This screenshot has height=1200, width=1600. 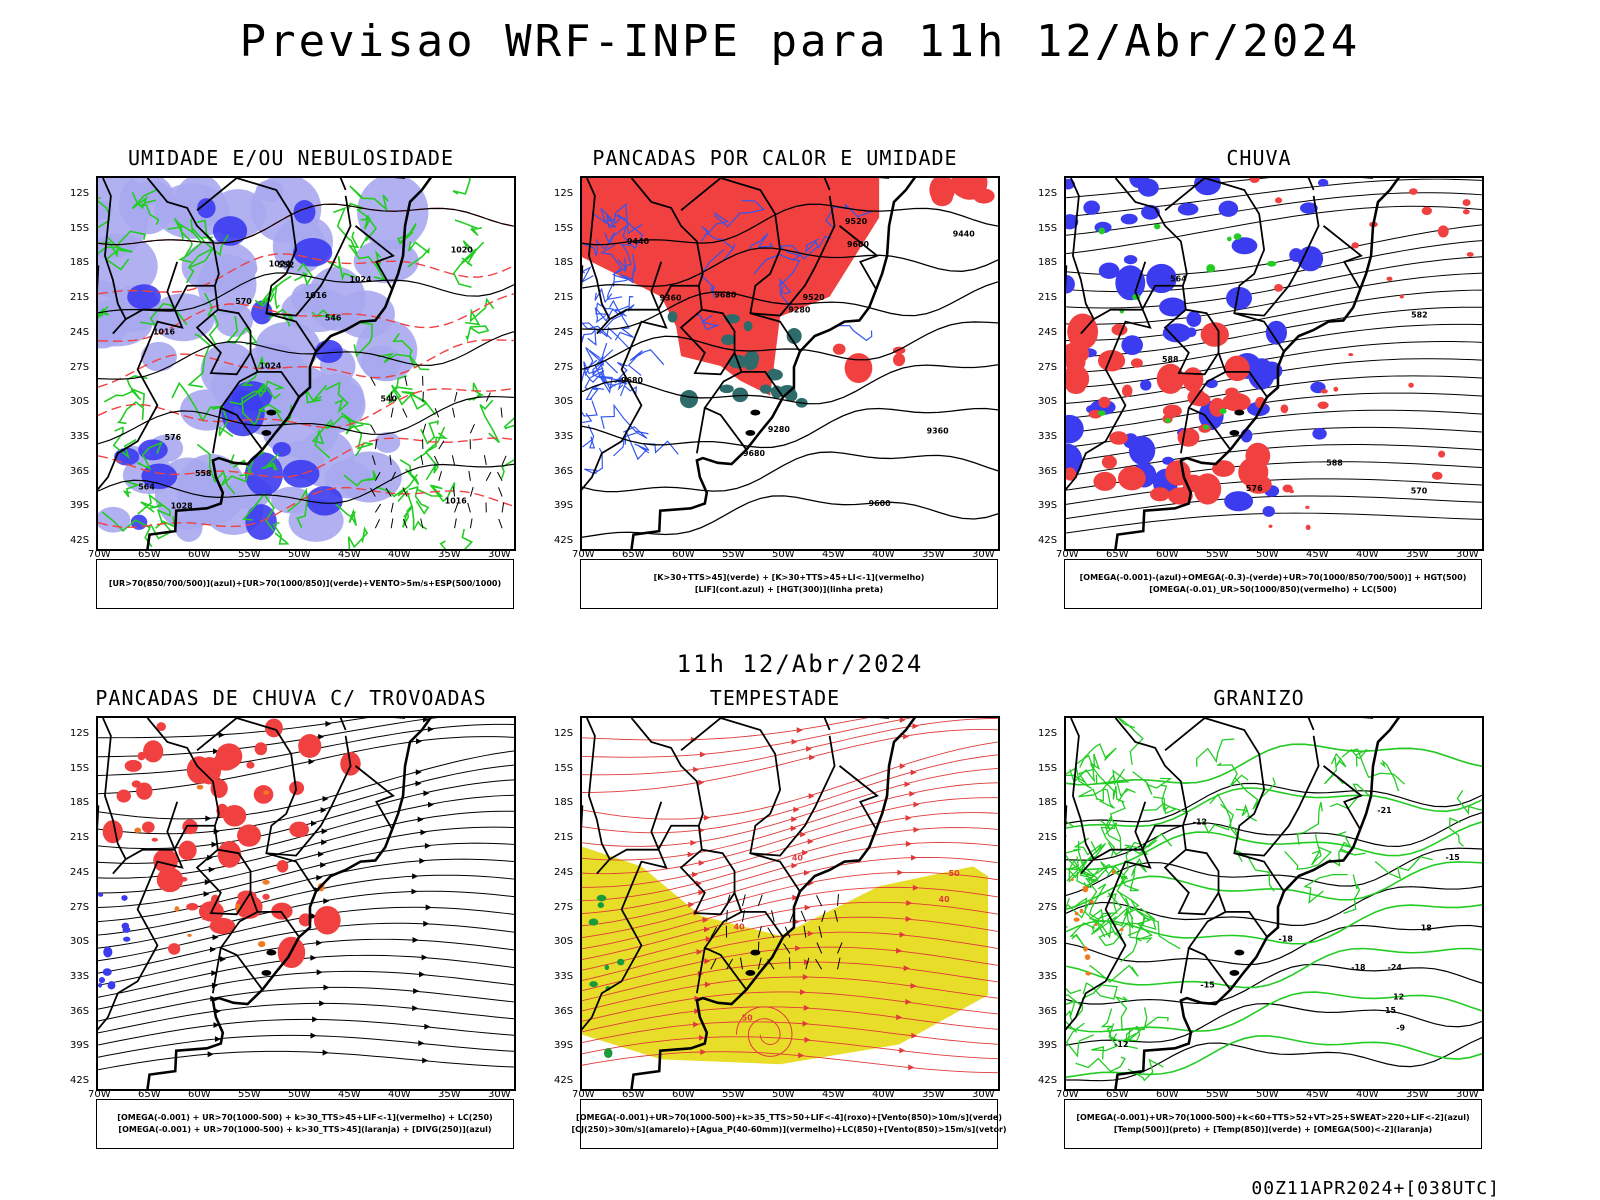 What do you see at coordinates (858, 244) in the screenshot?
I see `contour-label: 9600` at bounding box center [858, 244].